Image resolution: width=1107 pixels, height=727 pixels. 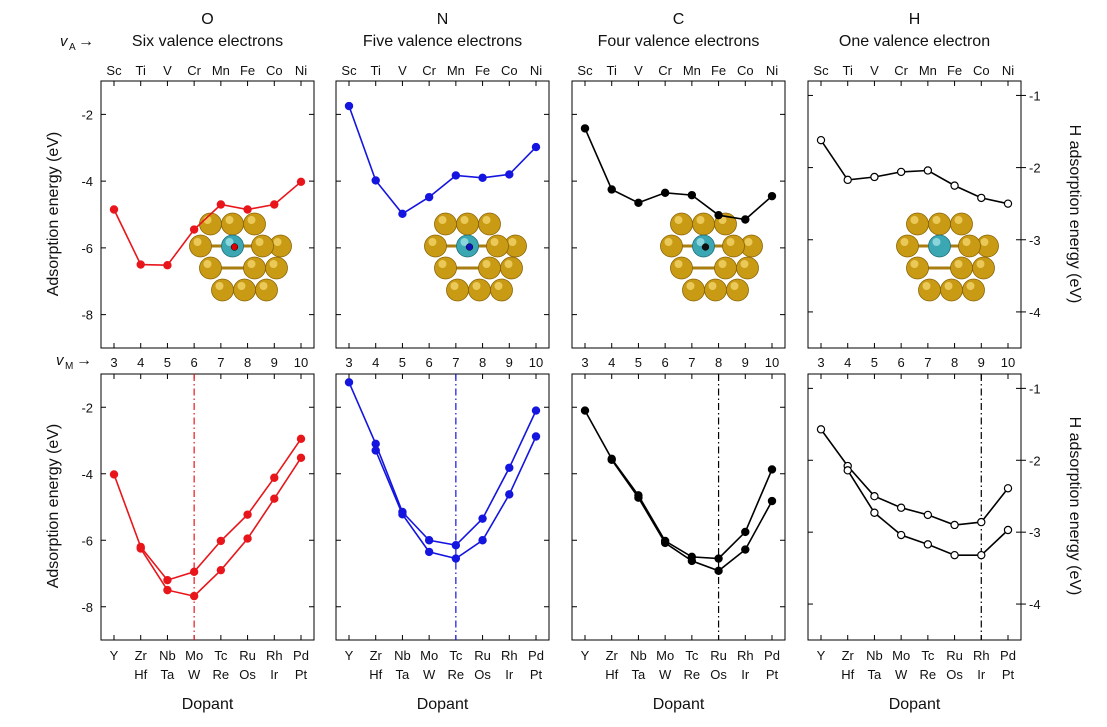 I want to click on y-tick-label-left: -4, so click(x=87, y=181).